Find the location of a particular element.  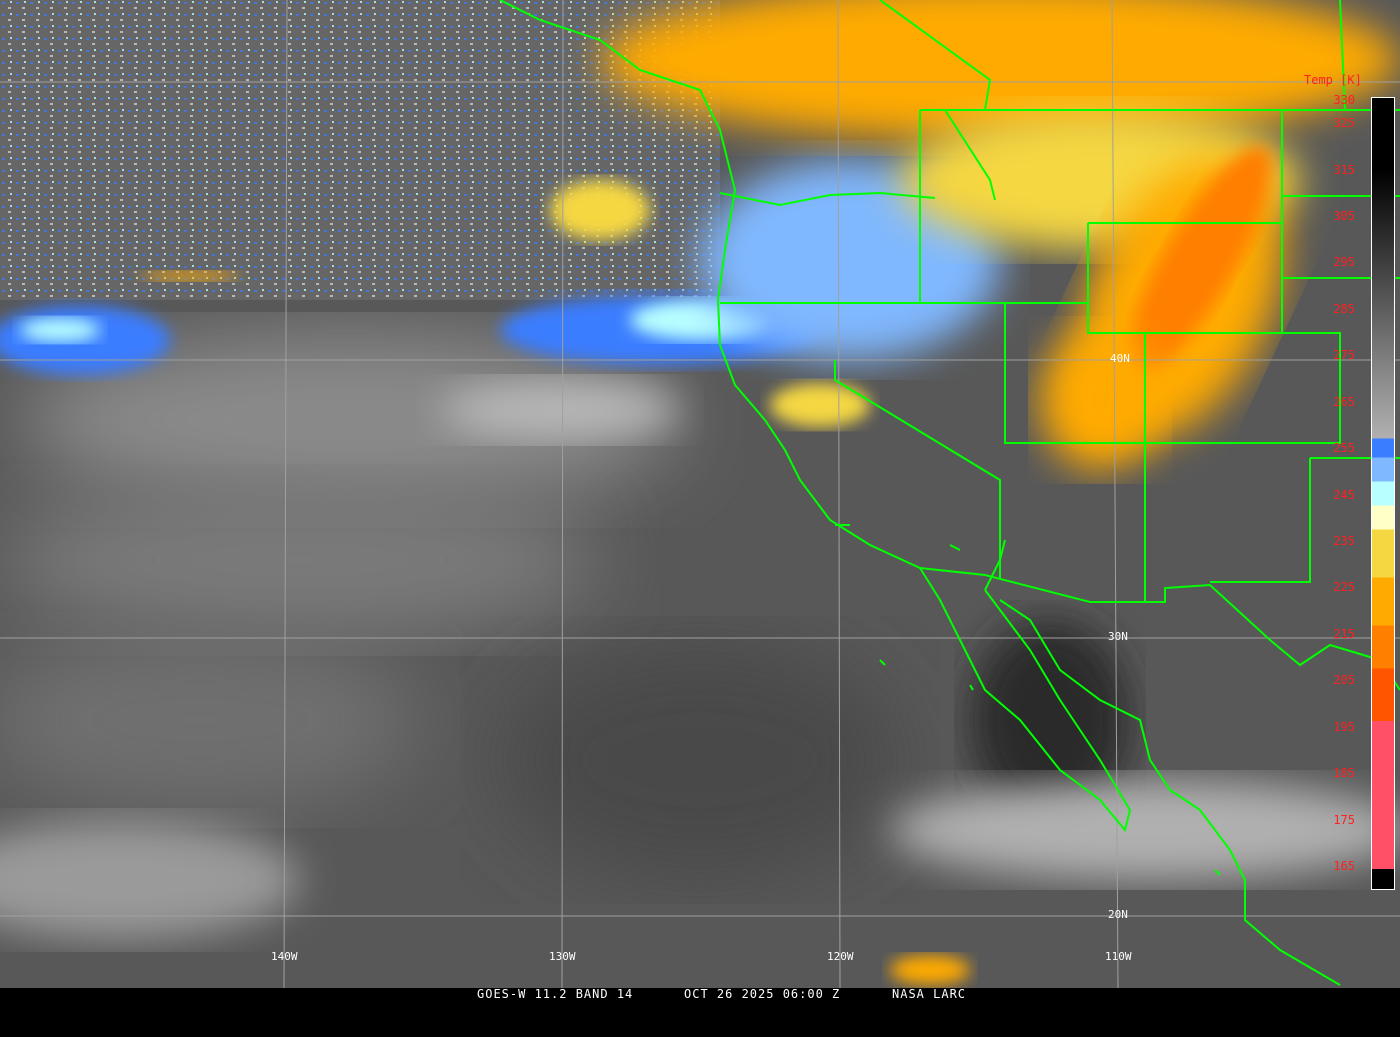

longitude-label: 140W is located at coordinates (284, 956).